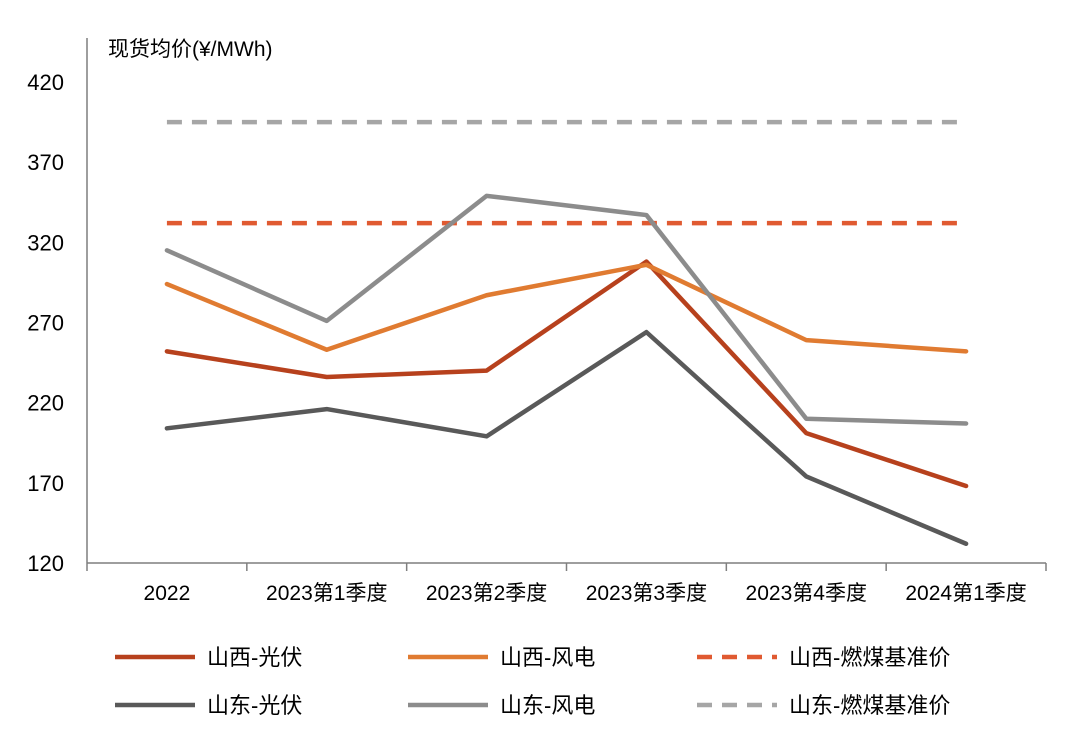 Image resolution: width=1080 pixels, height=743 pixels. I want to click on y-tick-label: 320, so click(45, 242).